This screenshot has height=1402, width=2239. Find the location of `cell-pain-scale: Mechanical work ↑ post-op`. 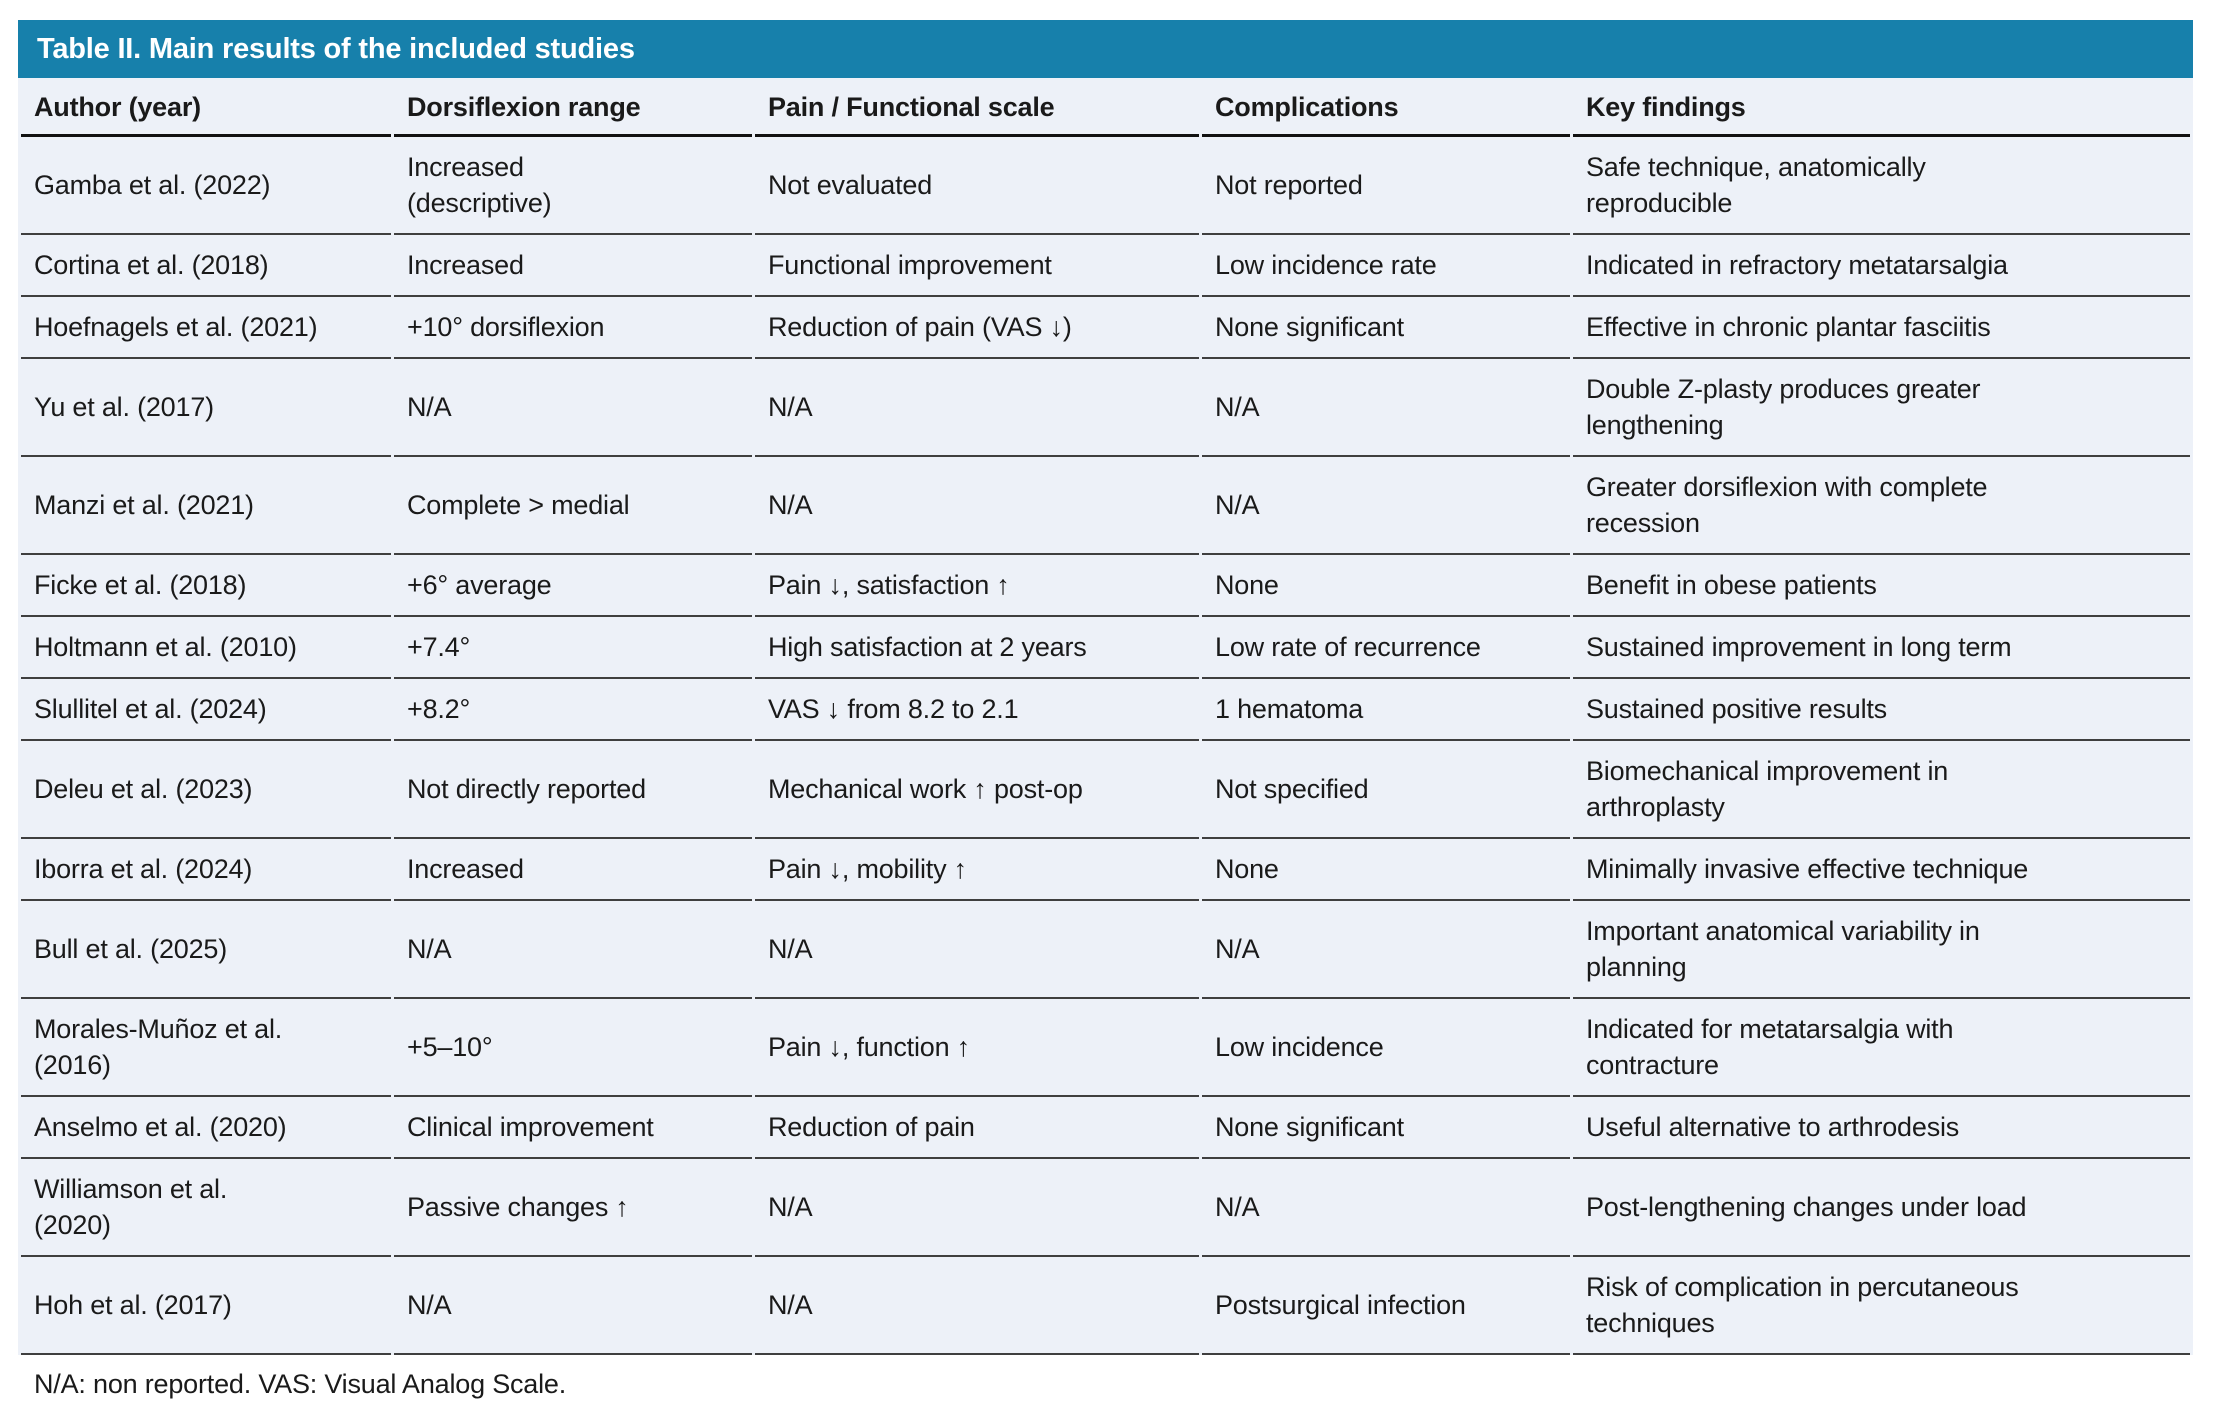

cell-pain-scale: Mechanical work ↑ post-op is located at coordinates (977, 790).